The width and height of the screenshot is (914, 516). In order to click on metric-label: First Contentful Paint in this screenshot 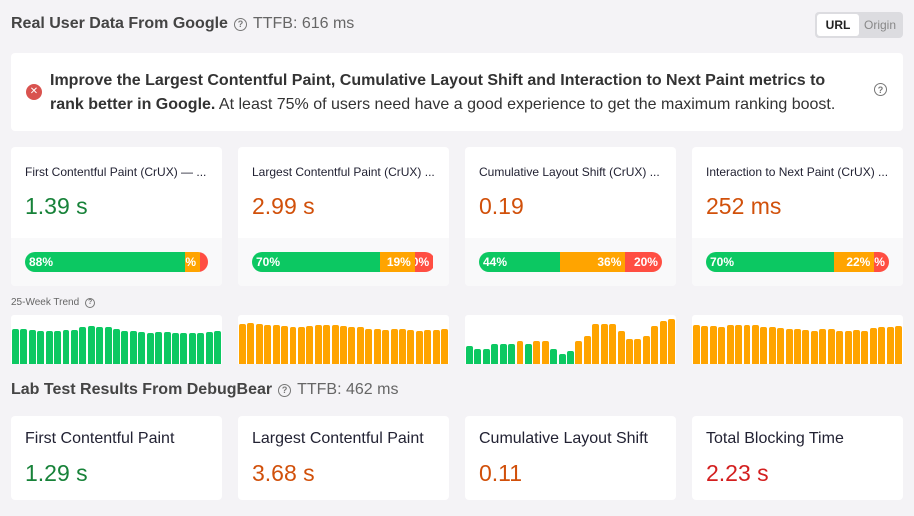, I will do `click(100, 438)`.